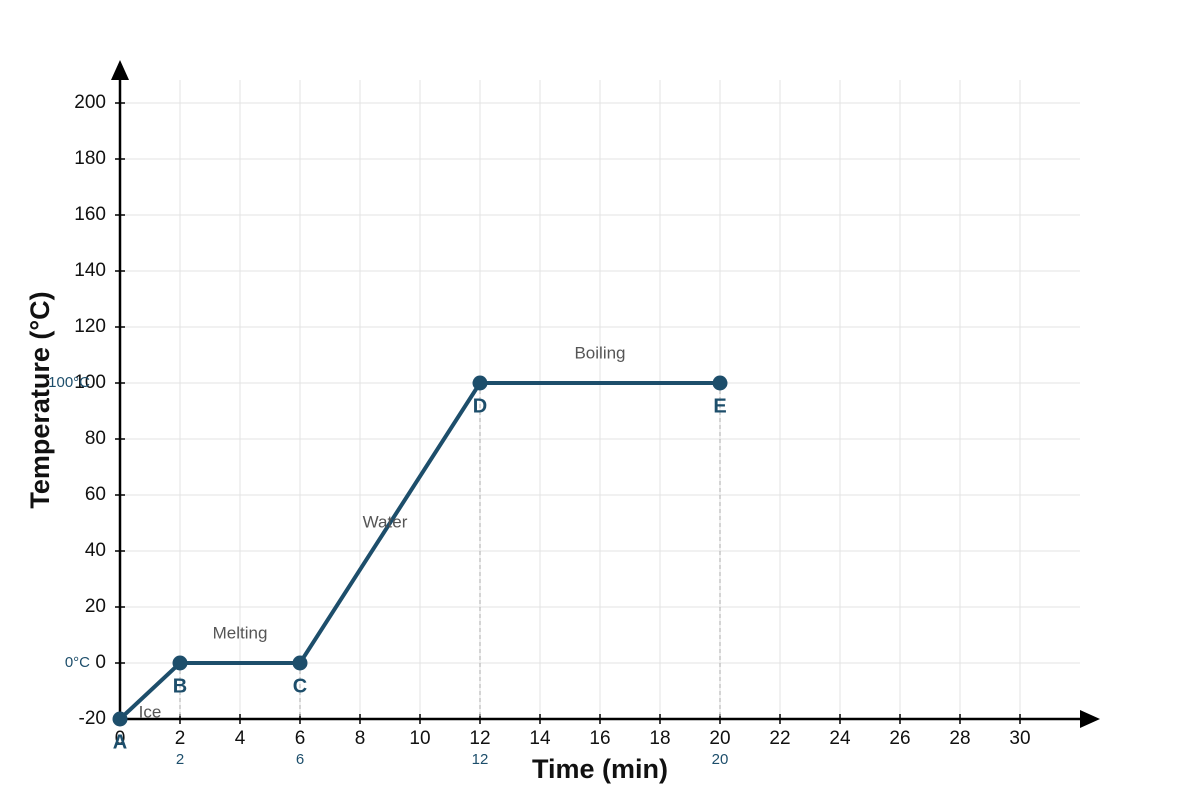 This screenshot has width=1200, height=800. I want to click on x-tick-label: 6, so click(300, 738).